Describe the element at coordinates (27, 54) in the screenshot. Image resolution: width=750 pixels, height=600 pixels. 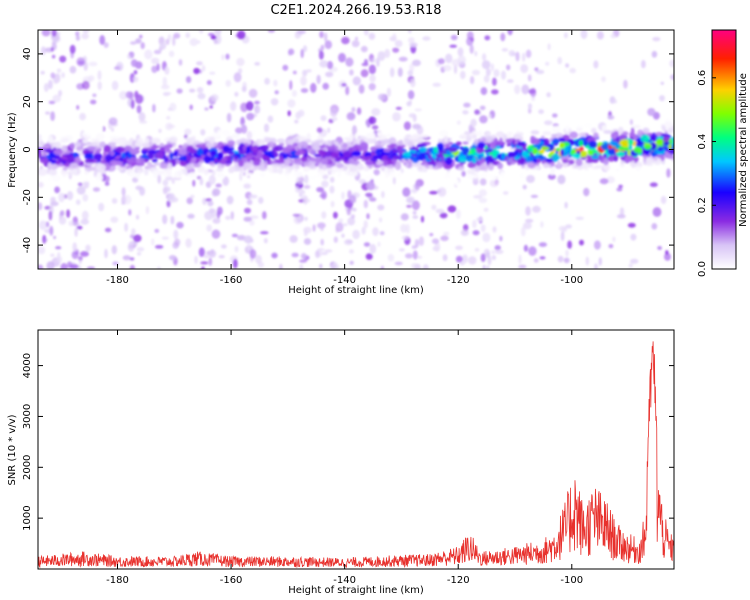
I see `y-tick-label: 40` at that location.